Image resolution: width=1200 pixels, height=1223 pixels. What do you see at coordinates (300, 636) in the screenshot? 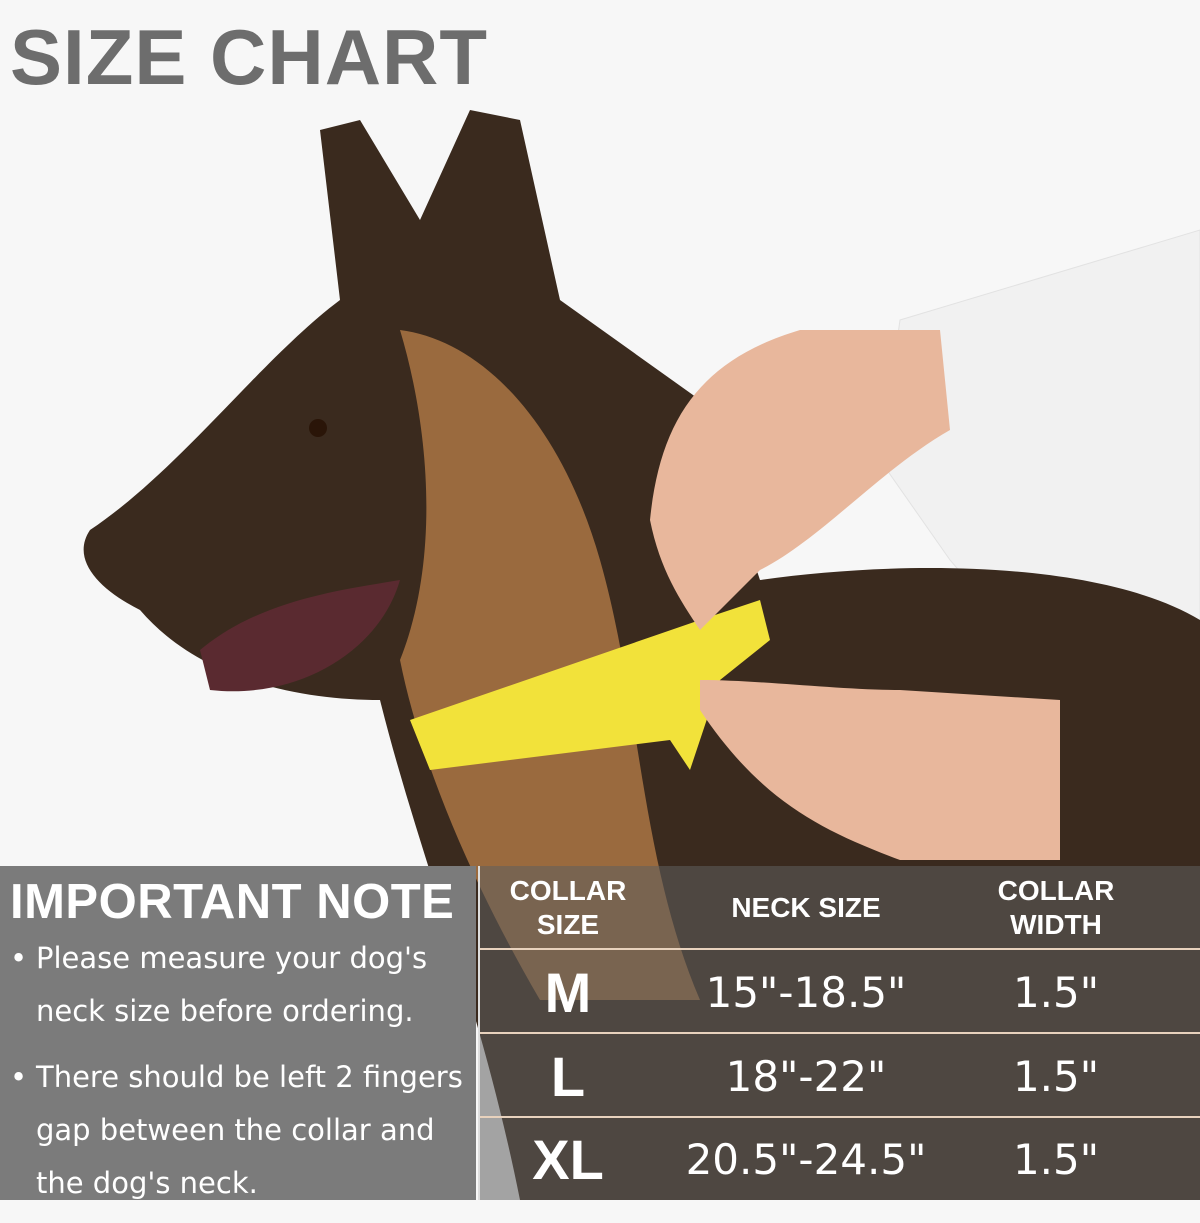
I see `dog-mouth` at bounding box center [300, 636].